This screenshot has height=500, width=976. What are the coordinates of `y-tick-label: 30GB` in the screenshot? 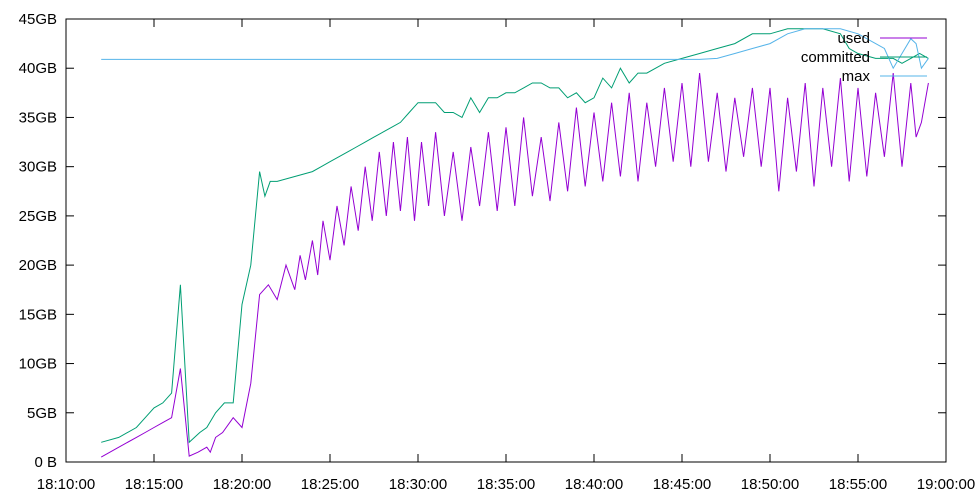 It's located at (38, 167).